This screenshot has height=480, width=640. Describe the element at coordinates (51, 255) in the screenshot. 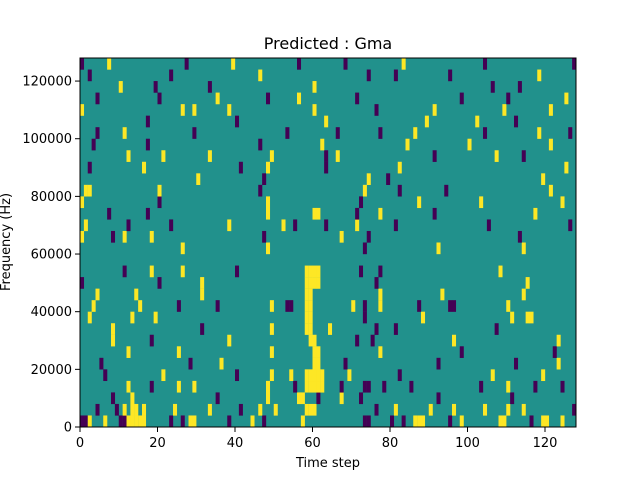

I see `y-tick-label: 60000` at that location.